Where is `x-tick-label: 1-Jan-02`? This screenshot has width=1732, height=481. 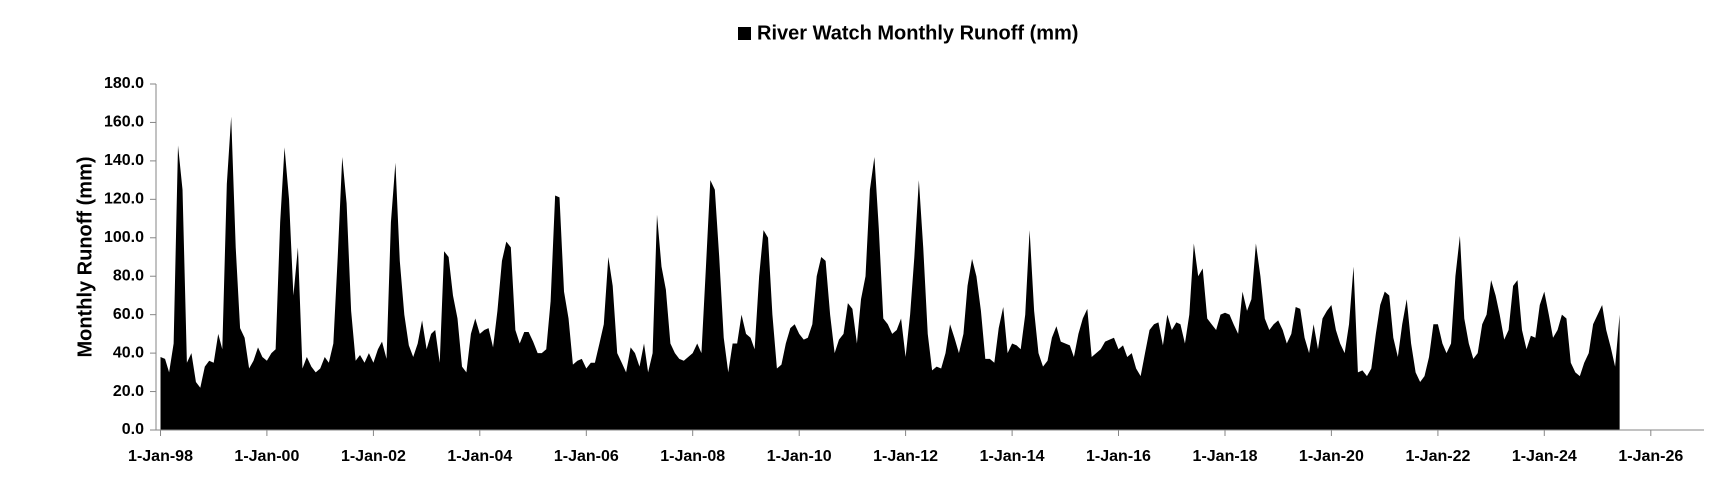 x-tick-label: 1-Jan-02 is located at coordinates (373, 456).